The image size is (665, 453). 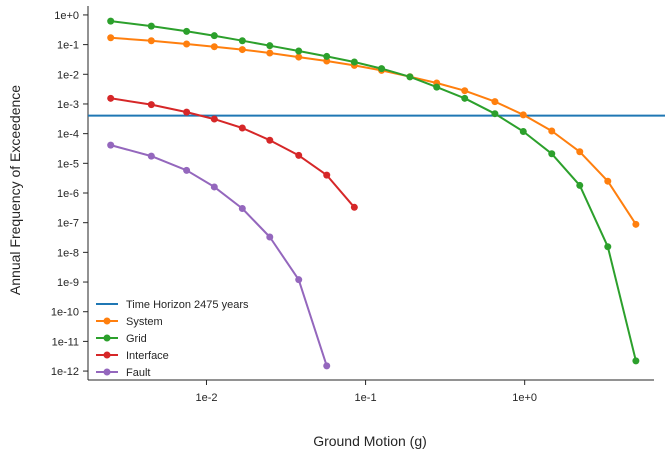 What do you see at coordinates (121, 339) in the screenshot?
I see `legend-item-grid: Grid` at bounding box center [121, 339].